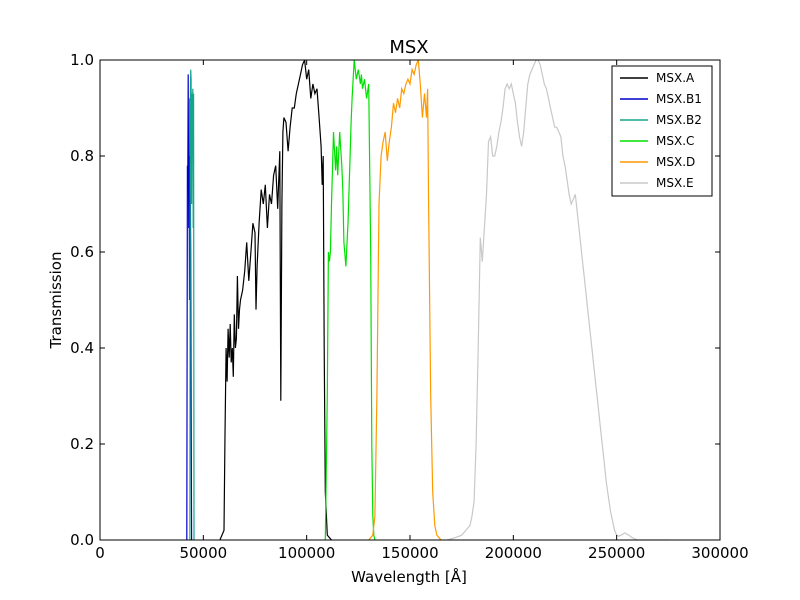  Describe the element at coordinates (675, 162) in the screenshot. I see `legend-label: MSX.D` at that location.